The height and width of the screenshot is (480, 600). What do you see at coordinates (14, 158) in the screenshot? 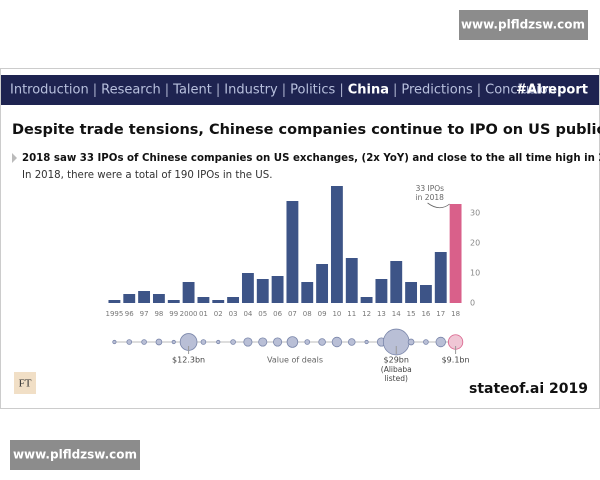
I see `bullet-icon` at bounding box center [14, 158].